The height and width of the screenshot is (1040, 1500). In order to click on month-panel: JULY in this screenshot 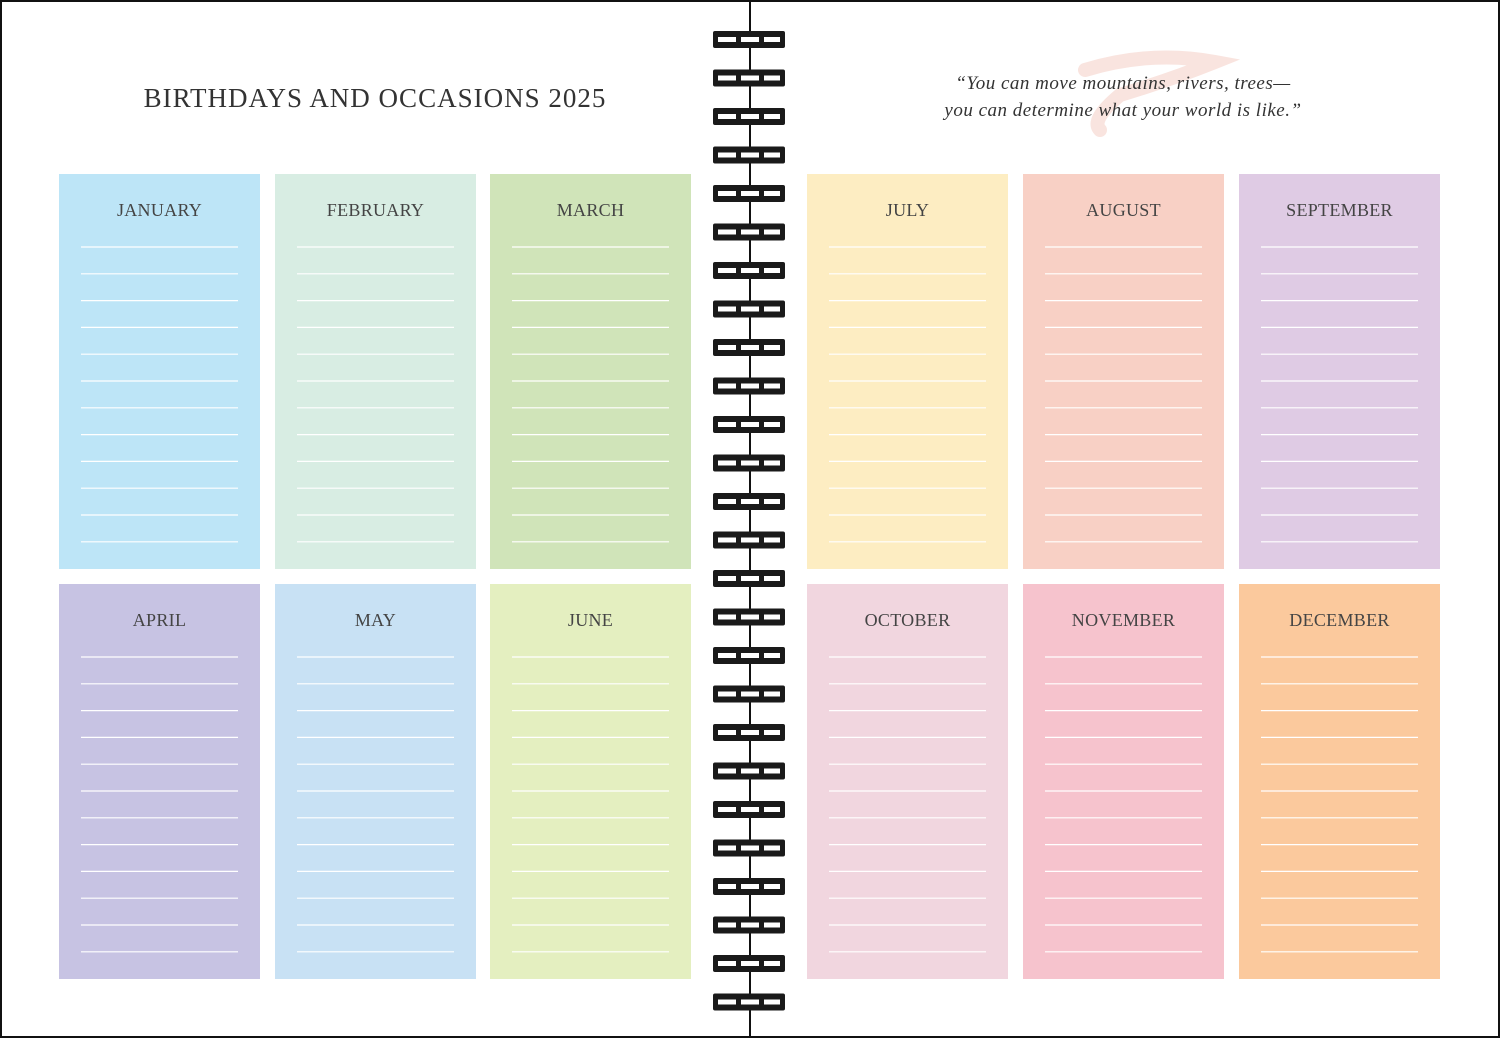, I will do `click(907, 371)`.